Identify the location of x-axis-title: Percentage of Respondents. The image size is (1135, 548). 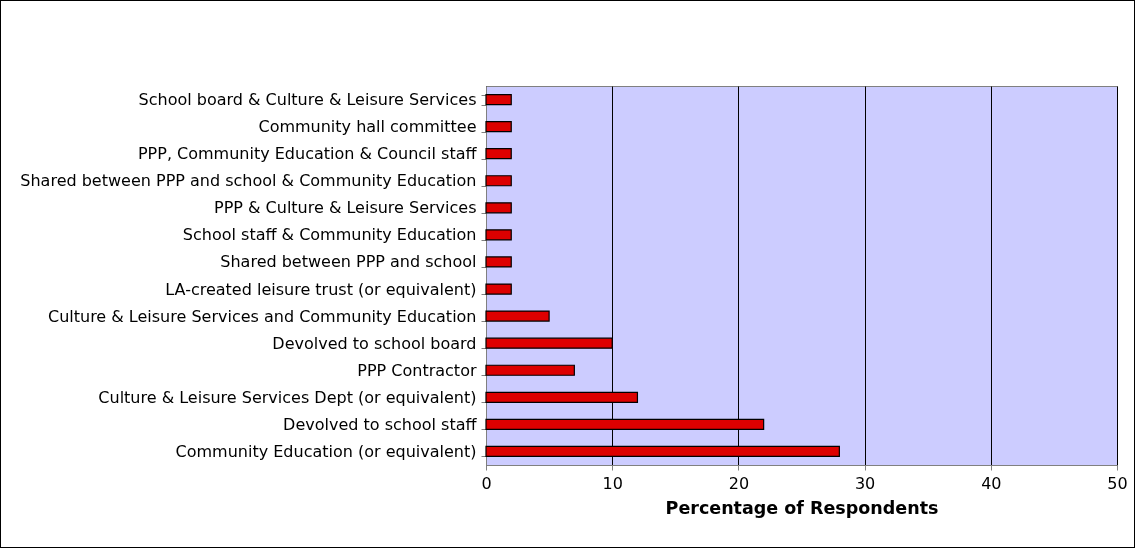
(802, 507).